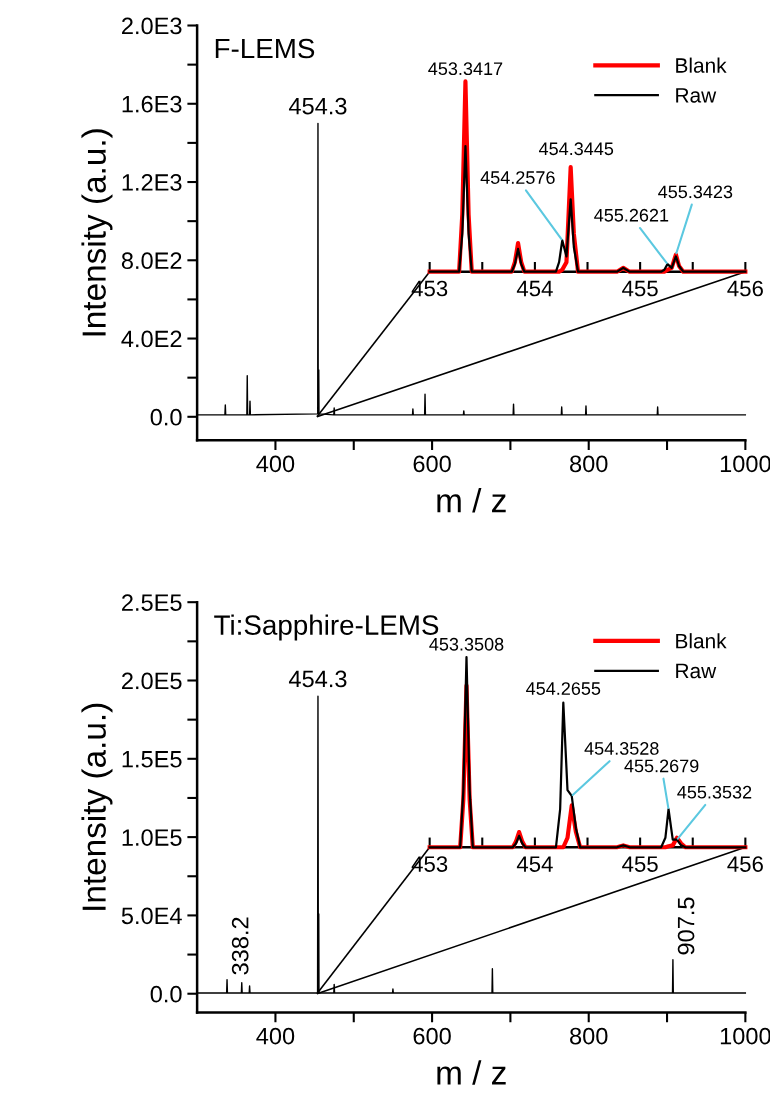 Image resolution: width=770 pixels, height=1109 pixels. What do you see at coordinates (563, 688) in the screenshot?
I see `annotation: 454.2655` at bounding box center [563, 688].